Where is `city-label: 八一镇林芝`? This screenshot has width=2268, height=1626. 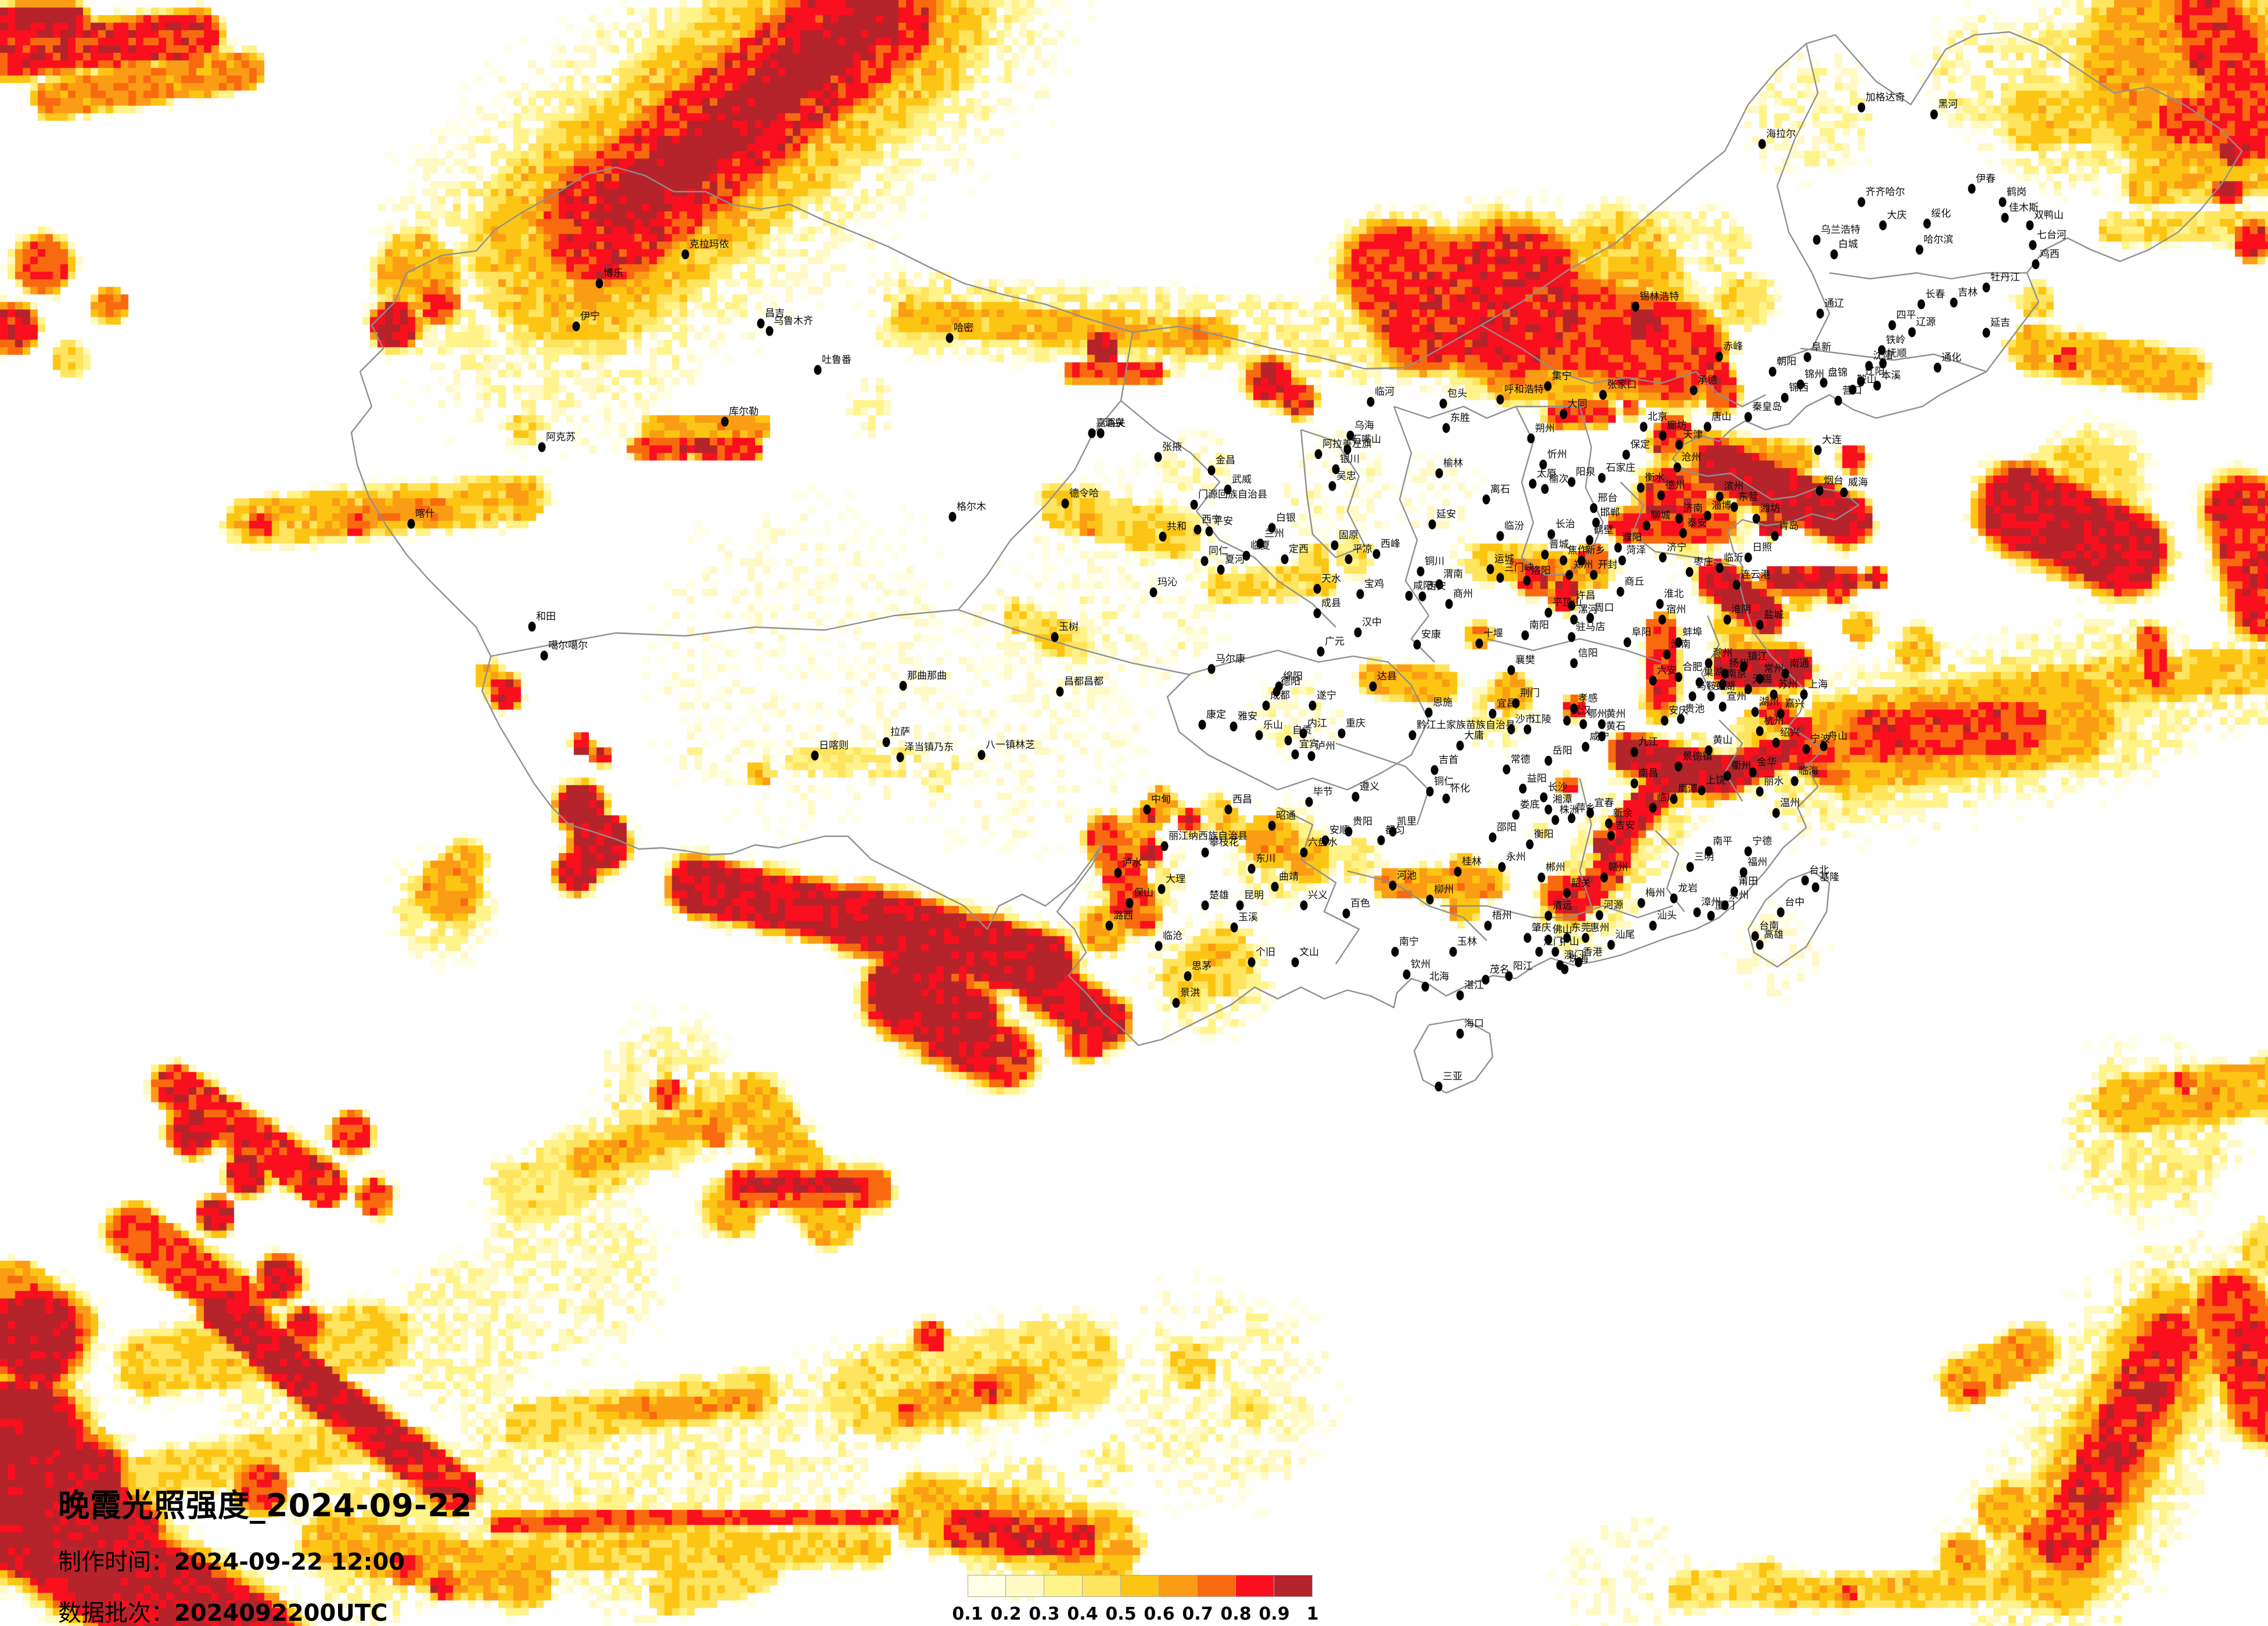 city-label: 八一镇林芝 is located at coordinates (1010, 745).